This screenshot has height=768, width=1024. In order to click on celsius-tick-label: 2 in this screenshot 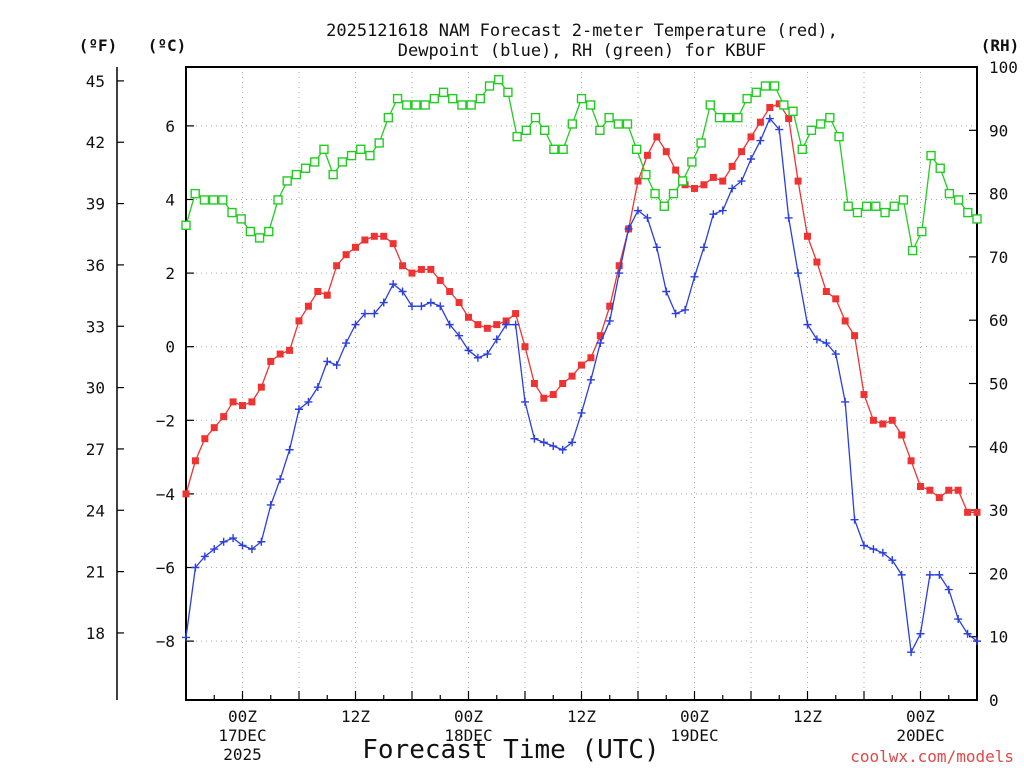, I will do `click(170, 273)`.